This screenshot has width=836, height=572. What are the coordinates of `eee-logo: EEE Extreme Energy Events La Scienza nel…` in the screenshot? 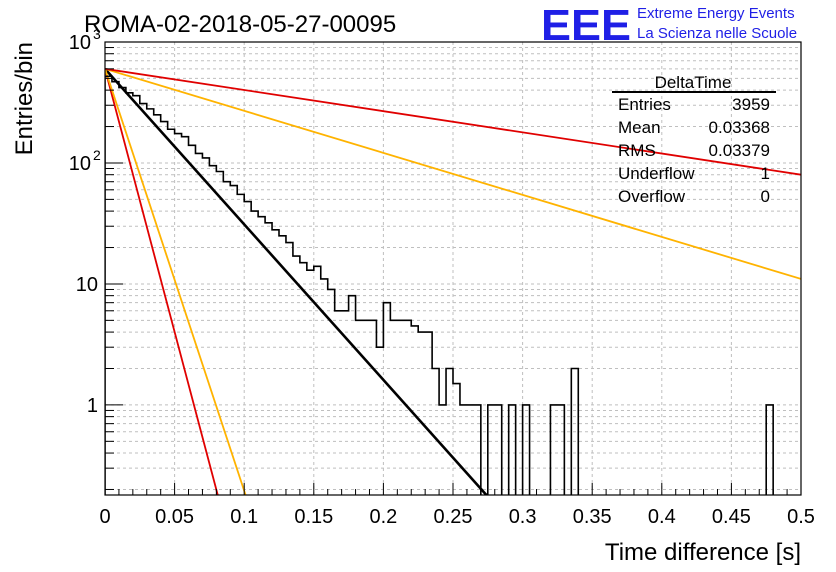 It's located at (669, 25).